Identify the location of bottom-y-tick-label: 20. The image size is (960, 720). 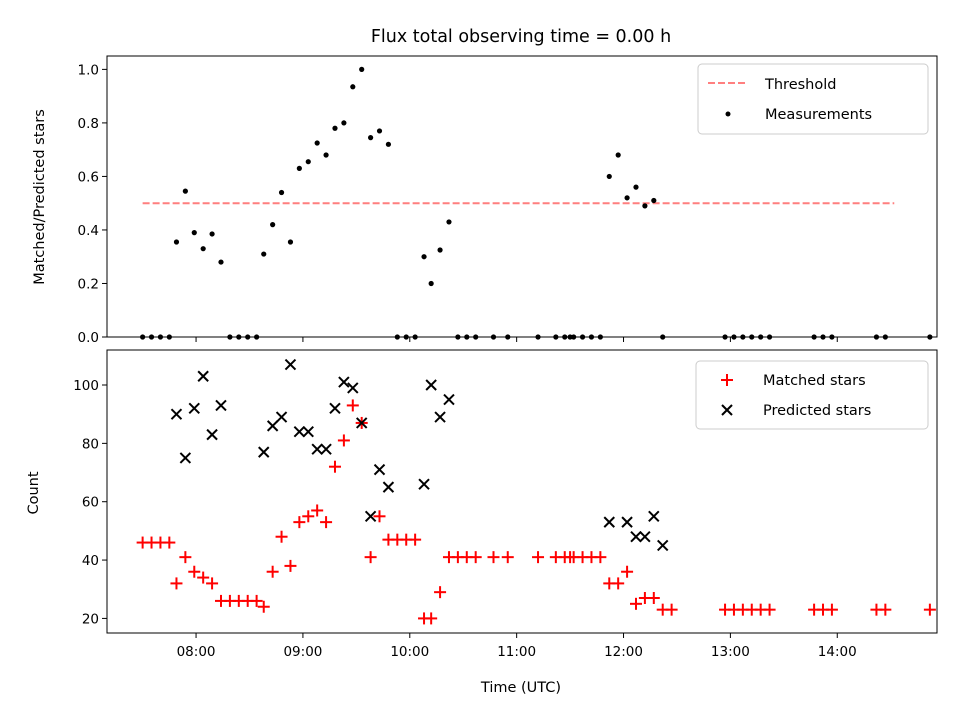
(90, 619).